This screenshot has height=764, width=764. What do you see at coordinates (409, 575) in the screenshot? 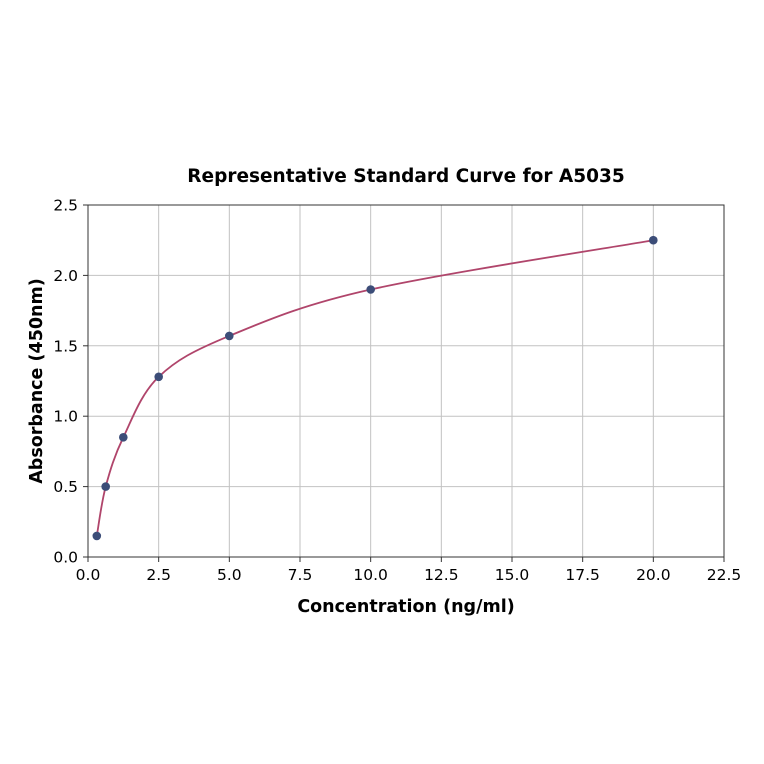
I see `x-tick-labels: 0.0 2.5 5.0 7.5 10.0 12.5 15.0 17.5 20.0 22.5` at bounding box center [409, 575].